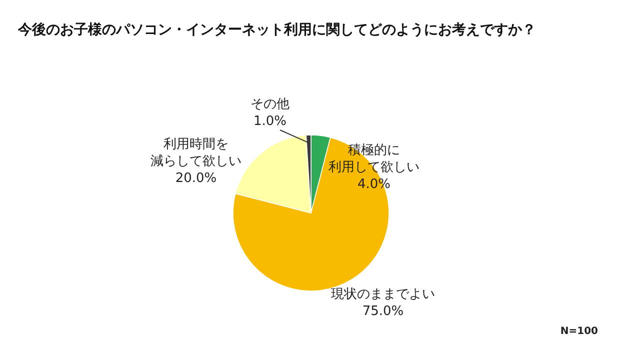  I want to click on slice-label: 現状のままでよい, so click(383, 294).